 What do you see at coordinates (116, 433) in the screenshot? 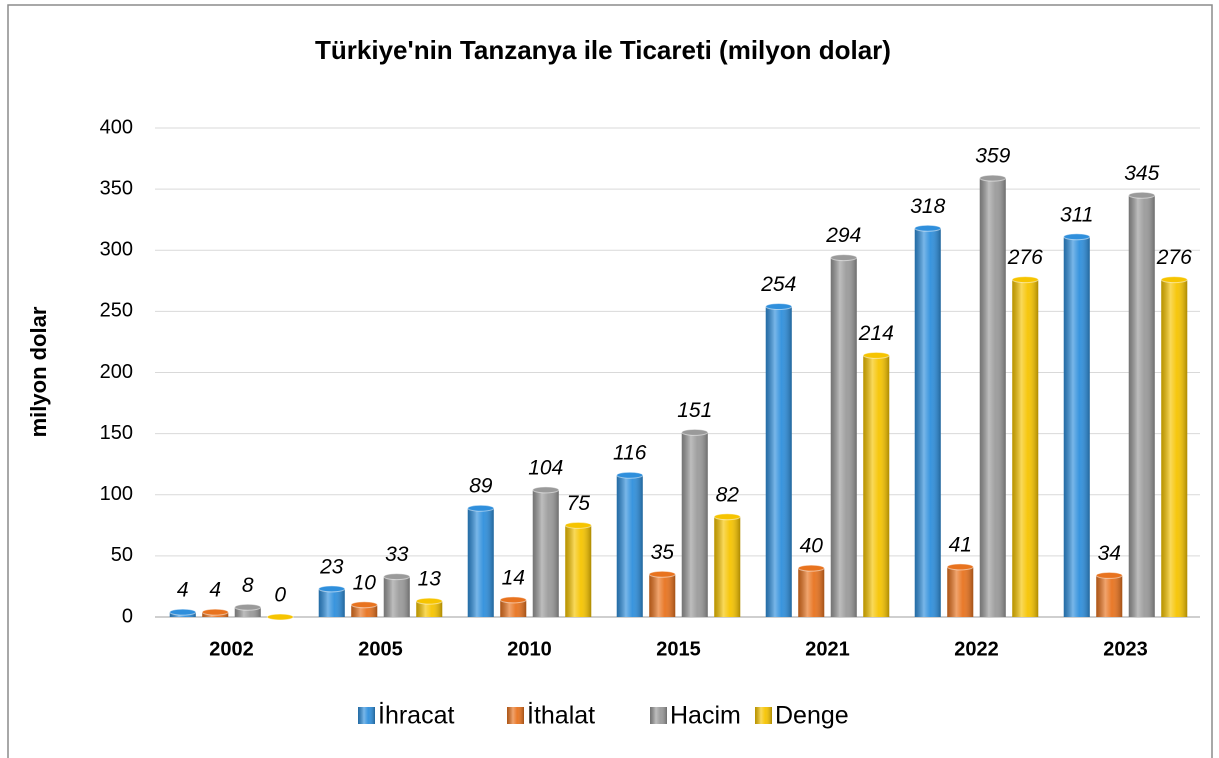
I see `y-tick-label: 150` at bounding box center [116, 433].